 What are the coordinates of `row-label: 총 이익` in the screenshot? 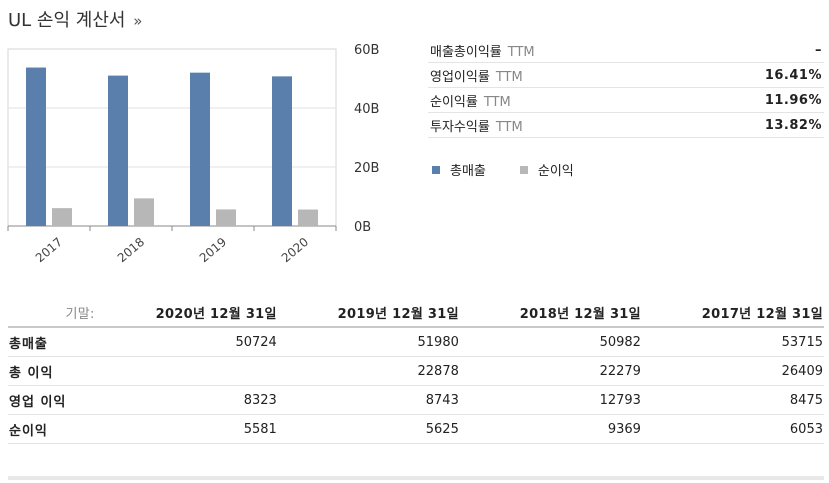 It's located at (52, 371).